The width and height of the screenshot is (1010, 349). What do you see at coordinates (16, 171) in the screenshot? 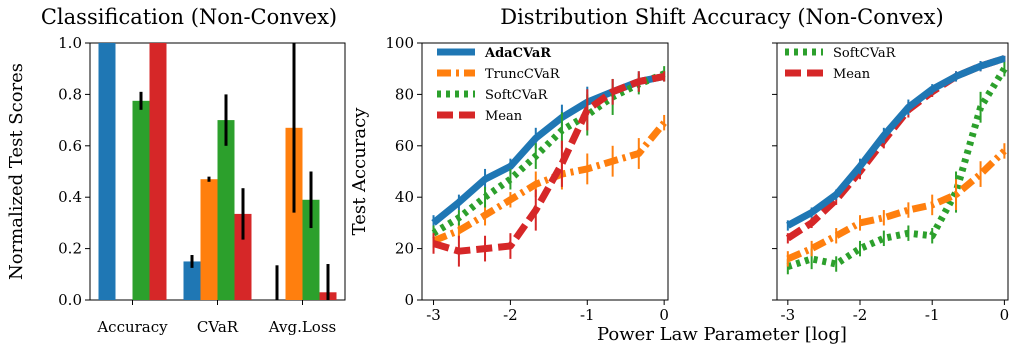
I see `y-axis-label: Normalized Test Scores` at bounding box center [16, 171].